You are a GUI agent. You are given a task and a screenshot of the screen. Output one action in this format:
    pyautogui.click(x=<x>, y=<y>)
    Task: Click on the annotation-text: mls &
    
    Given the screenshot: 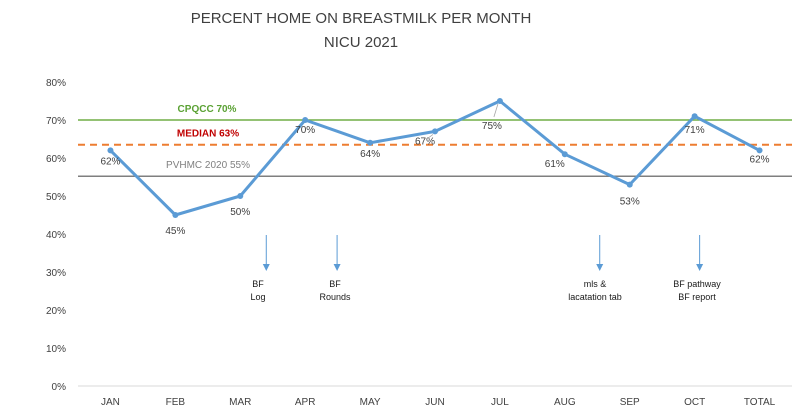 What is the action you would take?
    pyautogui.click(x=595, y=284)
    